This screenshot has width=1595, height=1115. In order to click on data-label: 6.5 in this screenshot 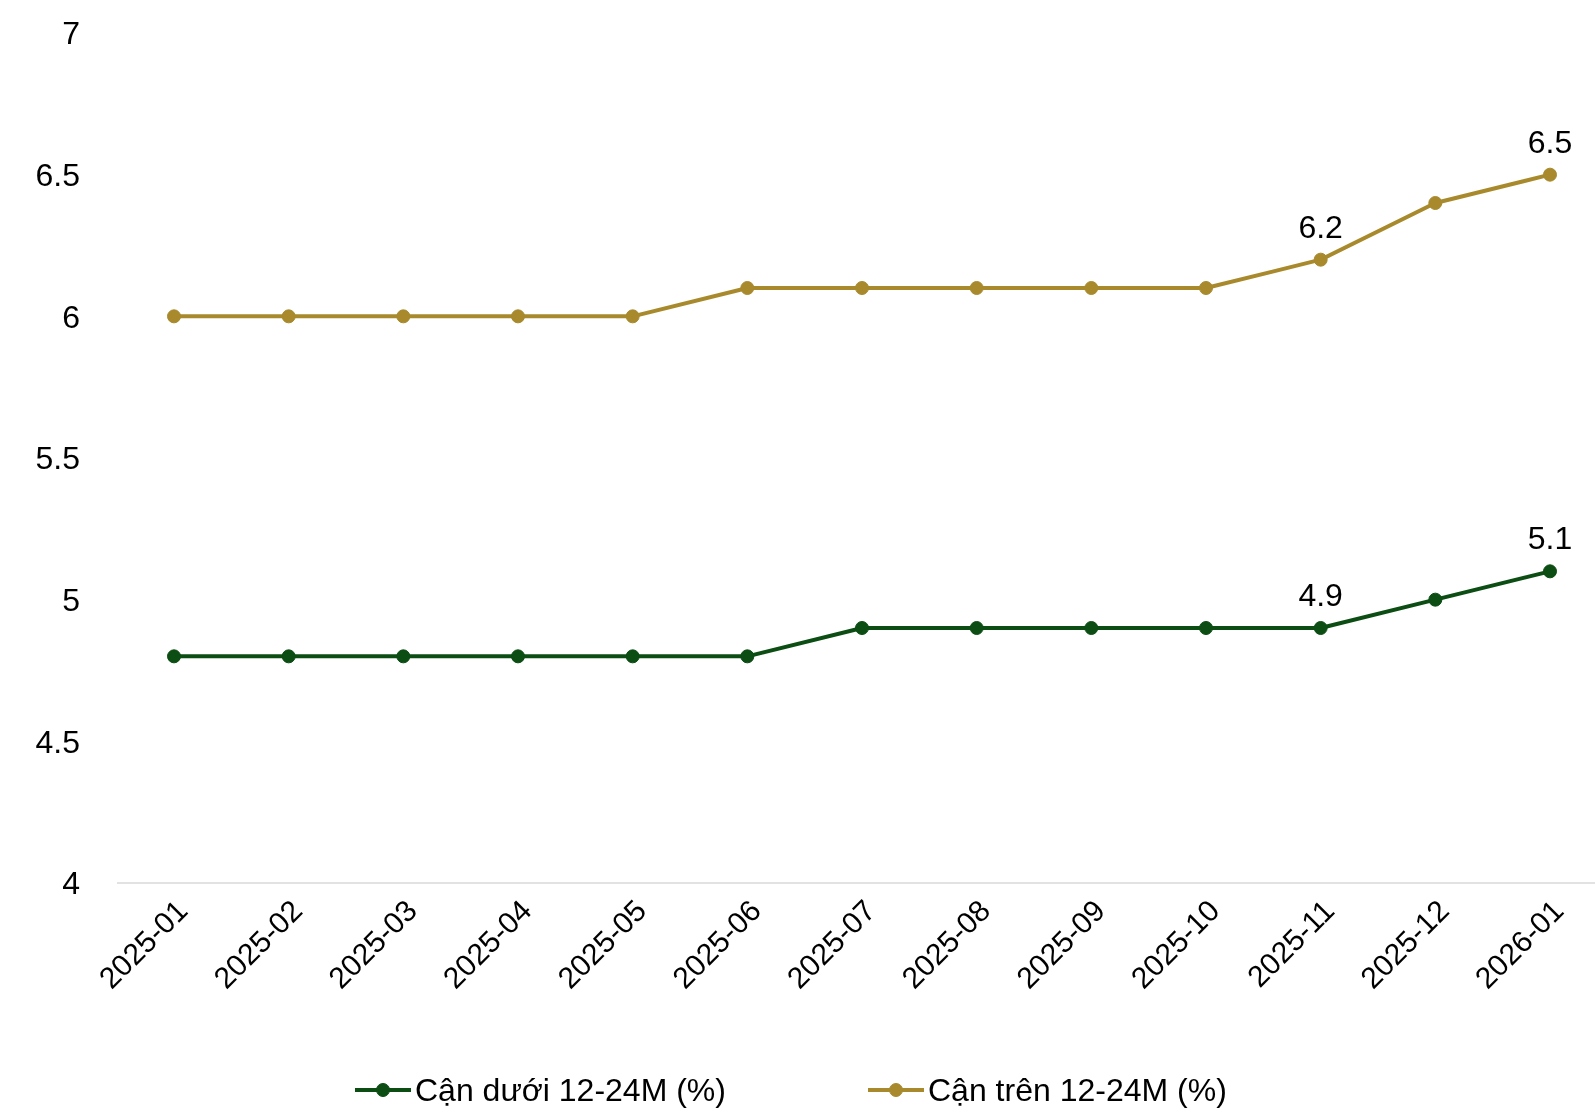, I will do `click(1550, 141)`.